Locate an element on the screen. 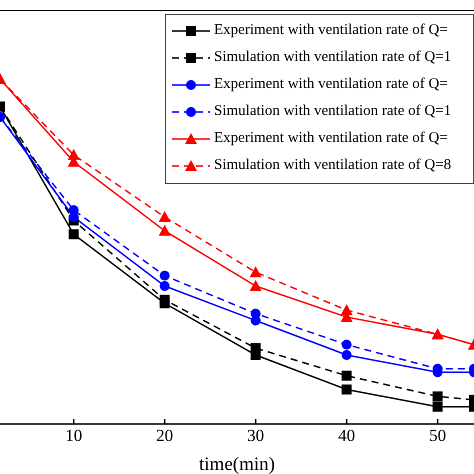 The width and height of the screenshot is (474, 474). x-tick-label: 50 is located at coordinates (437, 436).